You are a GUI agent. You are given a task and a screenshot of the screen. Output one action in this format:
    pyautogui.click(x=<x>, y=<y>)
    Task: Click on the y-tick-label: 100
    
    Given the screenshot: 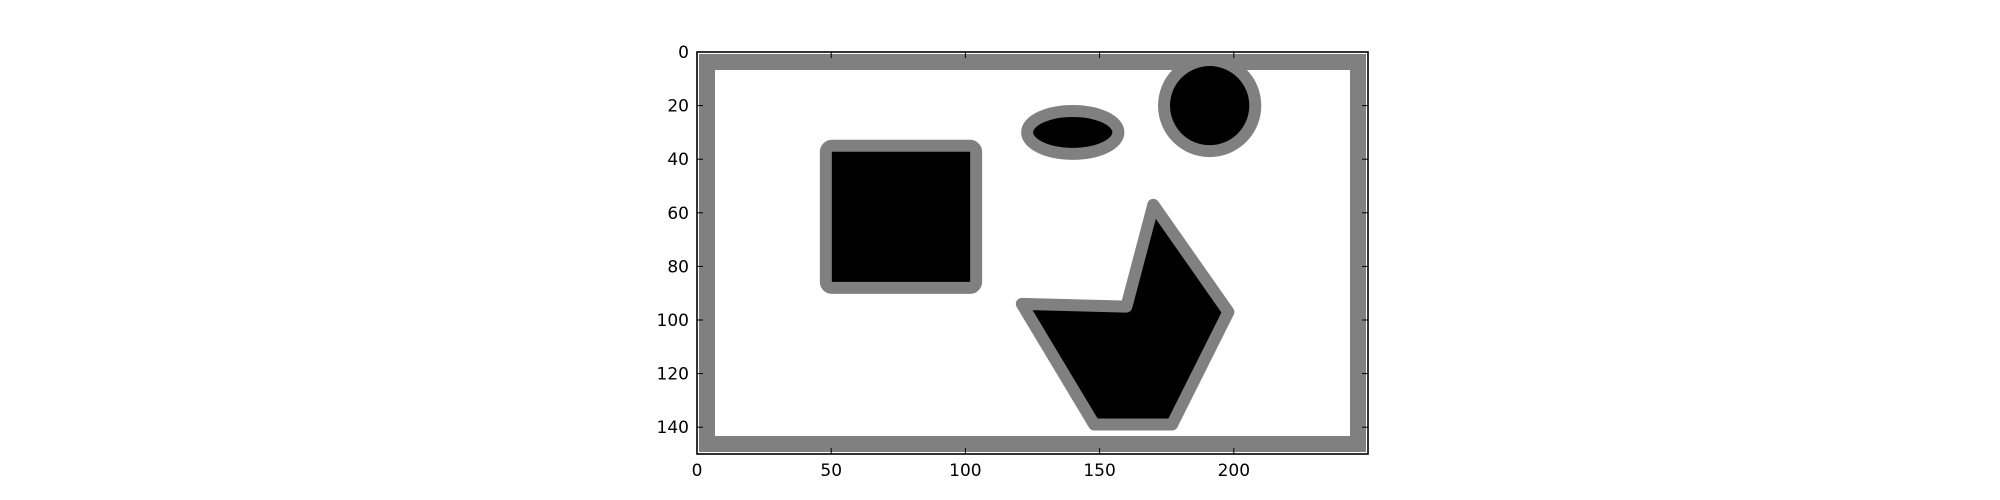 What is the action you would take?
    pyautogui.click(x=673, y=321)
    